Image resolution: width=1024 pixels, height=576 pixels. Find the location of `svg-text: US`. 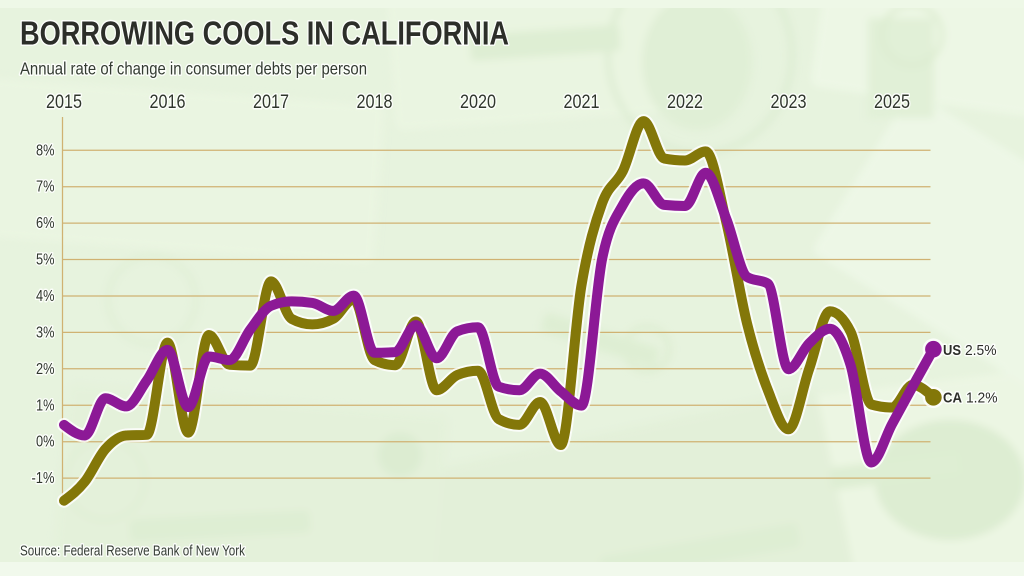

svg-text: US is located at coordinates (952, 350).